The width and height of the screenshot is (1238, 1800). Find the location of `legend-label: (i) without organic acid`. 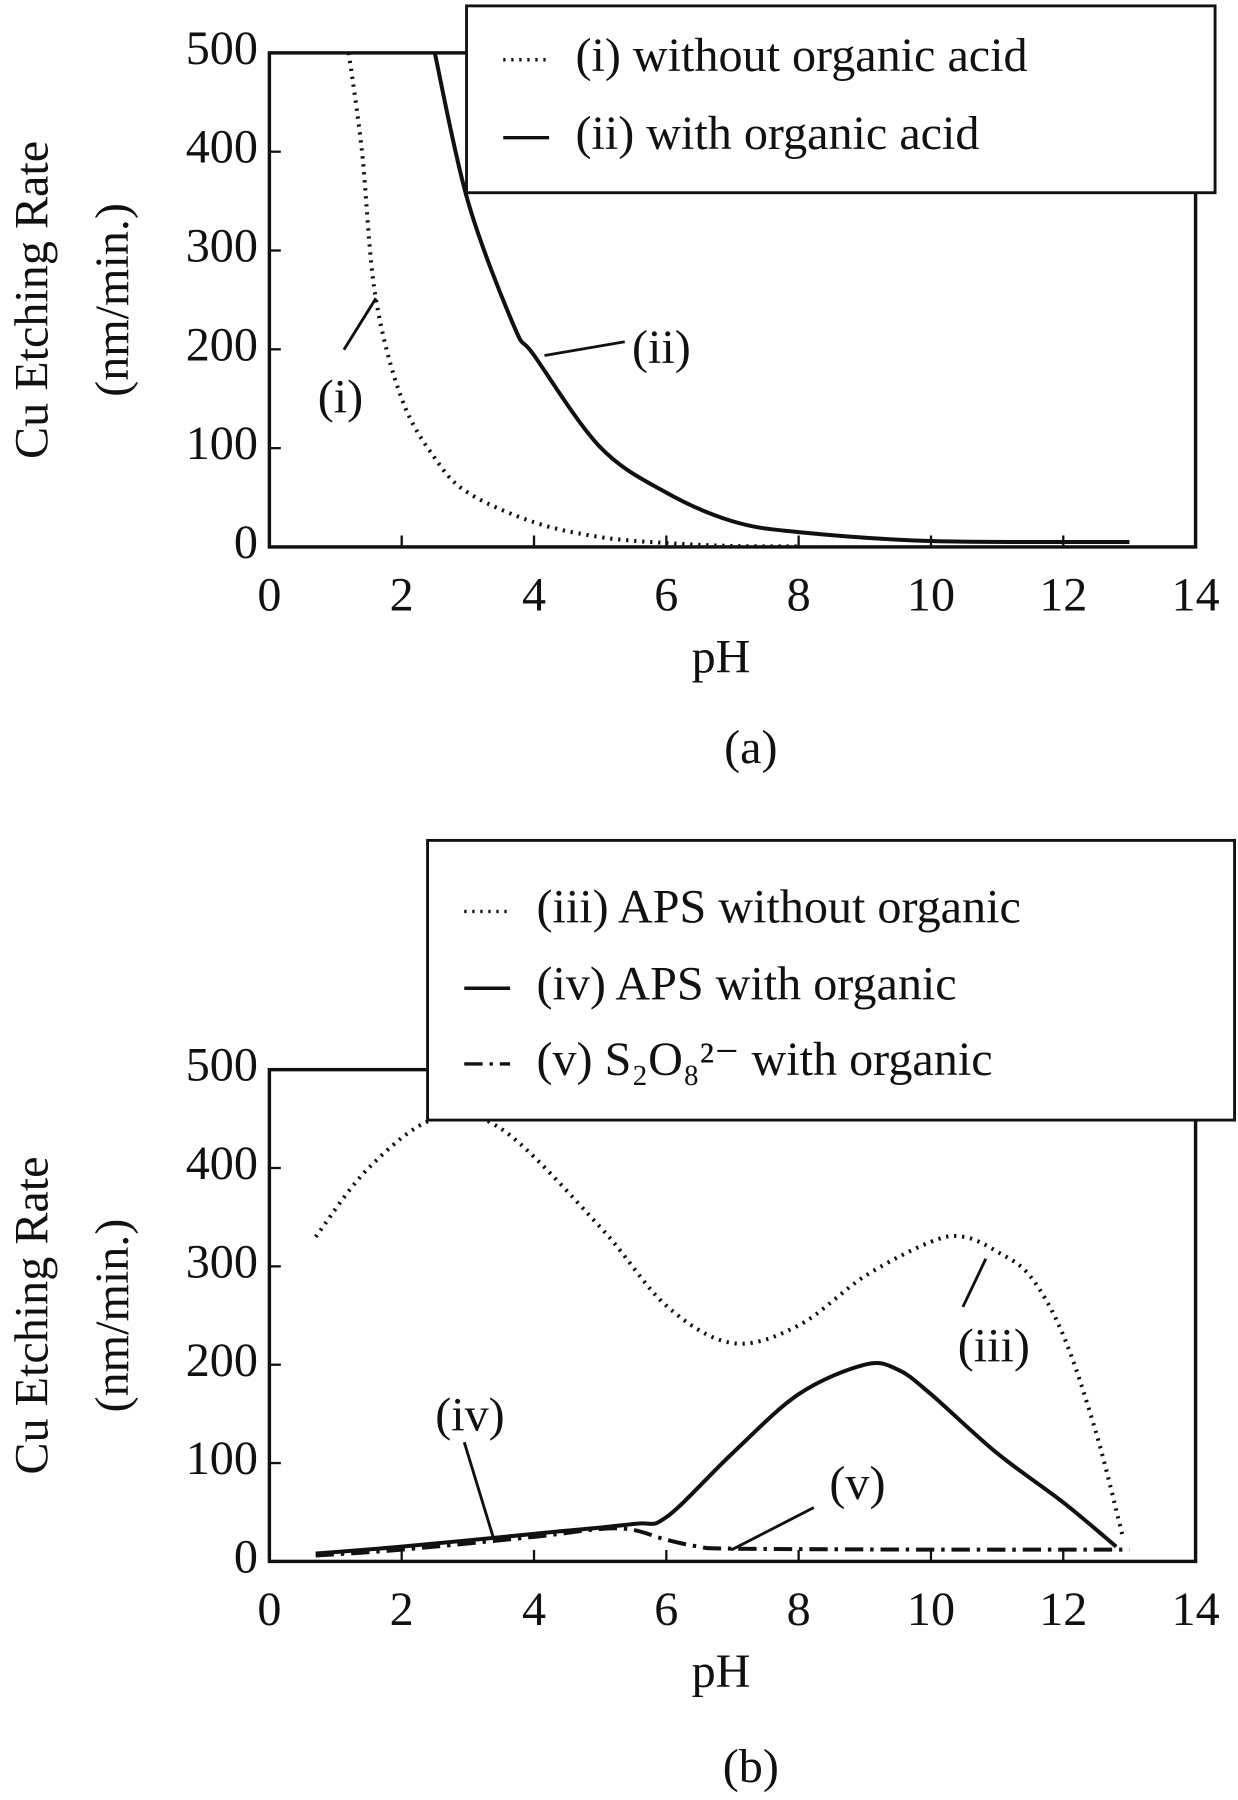

legend-label: (i) without organic acid is located at coordinates (801, 55).